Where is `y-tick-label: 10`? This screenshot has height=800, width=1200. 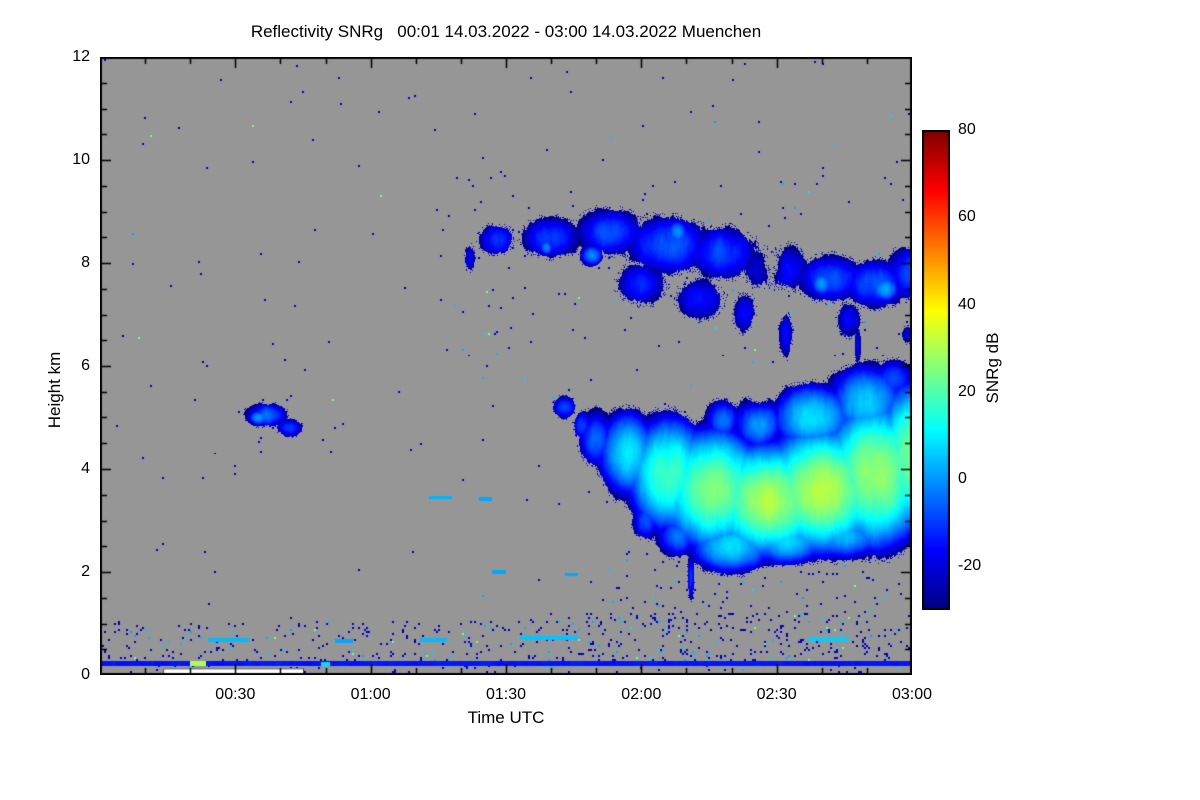
y-tick-label: 10 is located at coordinates (81, 159).